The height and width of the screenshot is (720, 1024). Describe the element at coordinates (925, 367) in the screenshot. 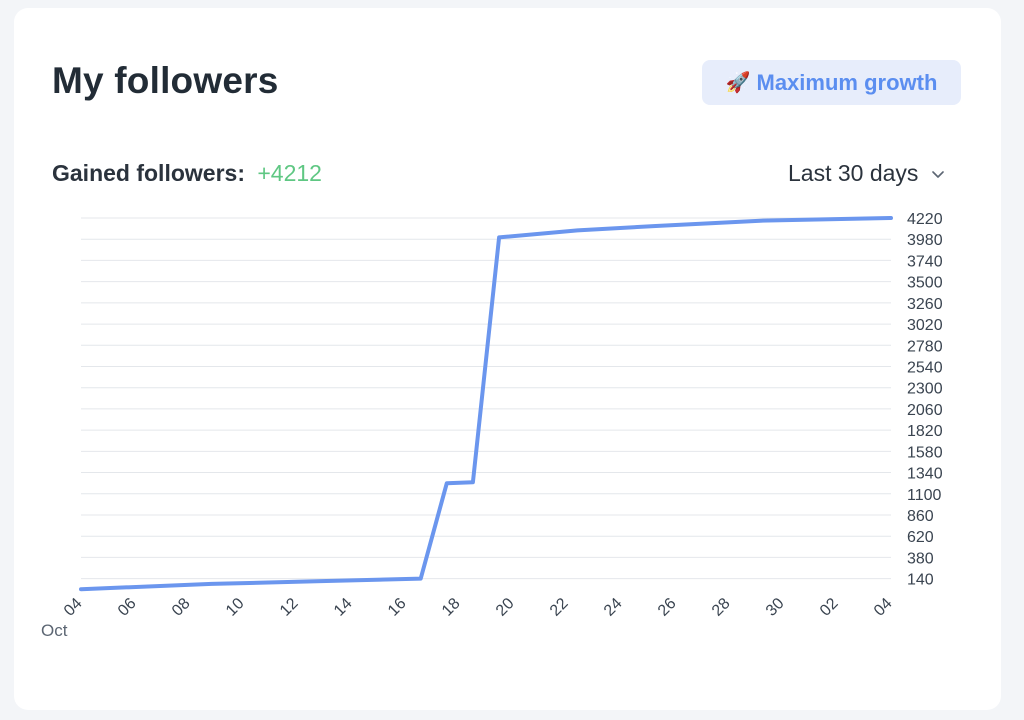

I see `y-tick-label: 2540` at that location.